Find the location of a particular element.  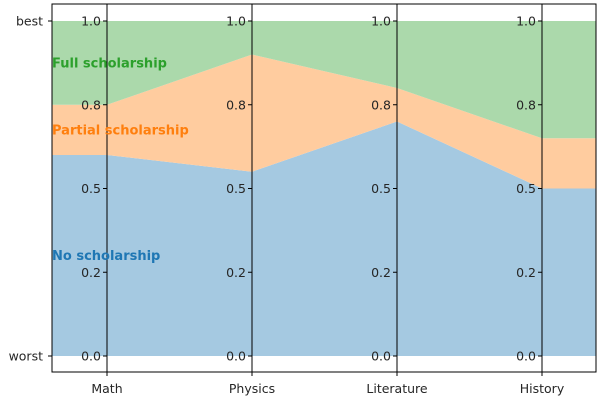

y-label-worst: worst is located at coordinates (26, 356).